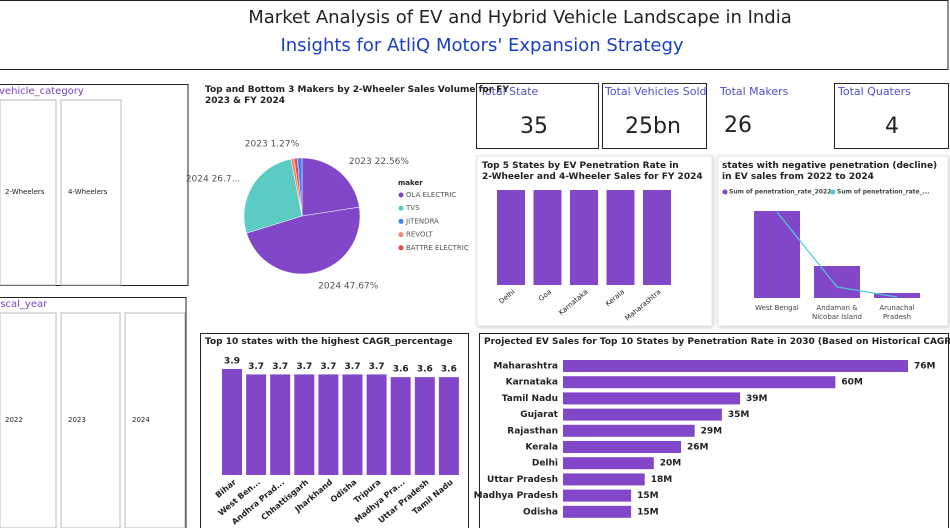  Describe the element at coordinates (540, 512) in the screenshot. I see `y-tick-label: Odisha` at that location.